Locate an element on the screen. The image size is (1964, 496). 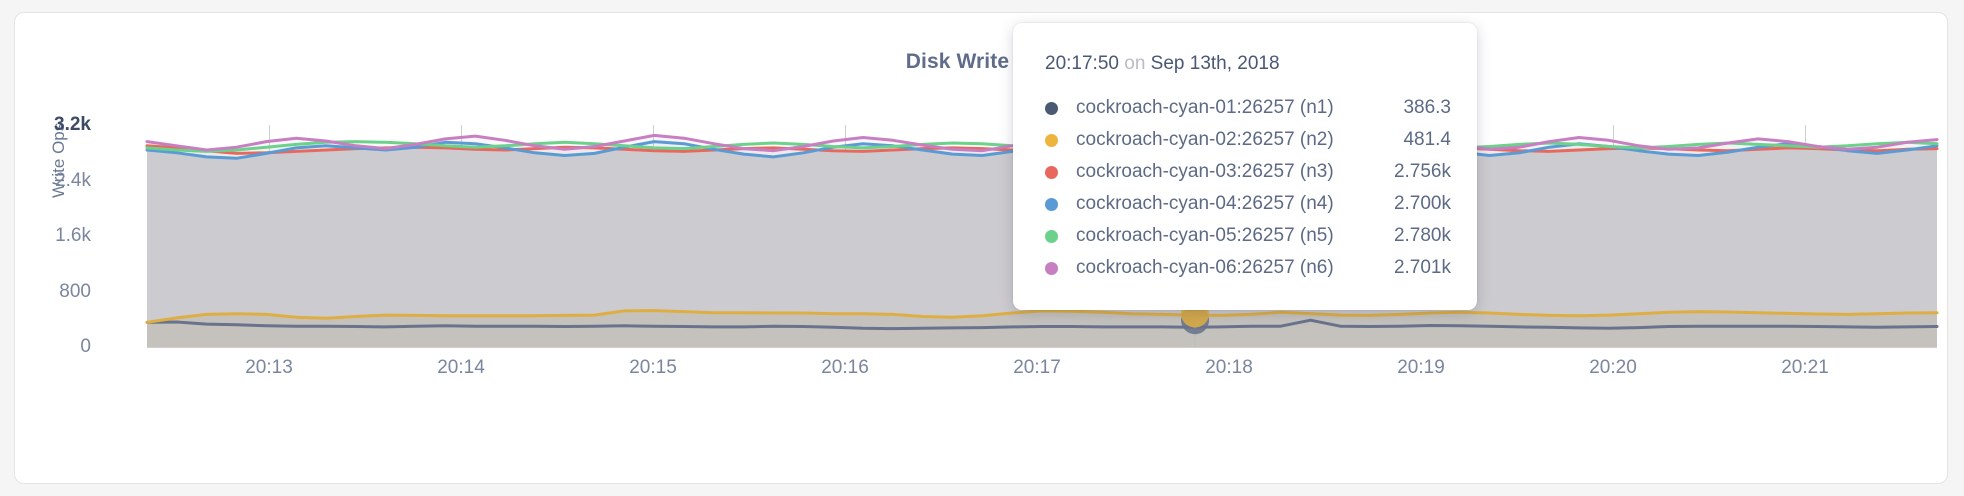
x-axis-tick-label: 20:17 is located at coordinates (1037, 367).